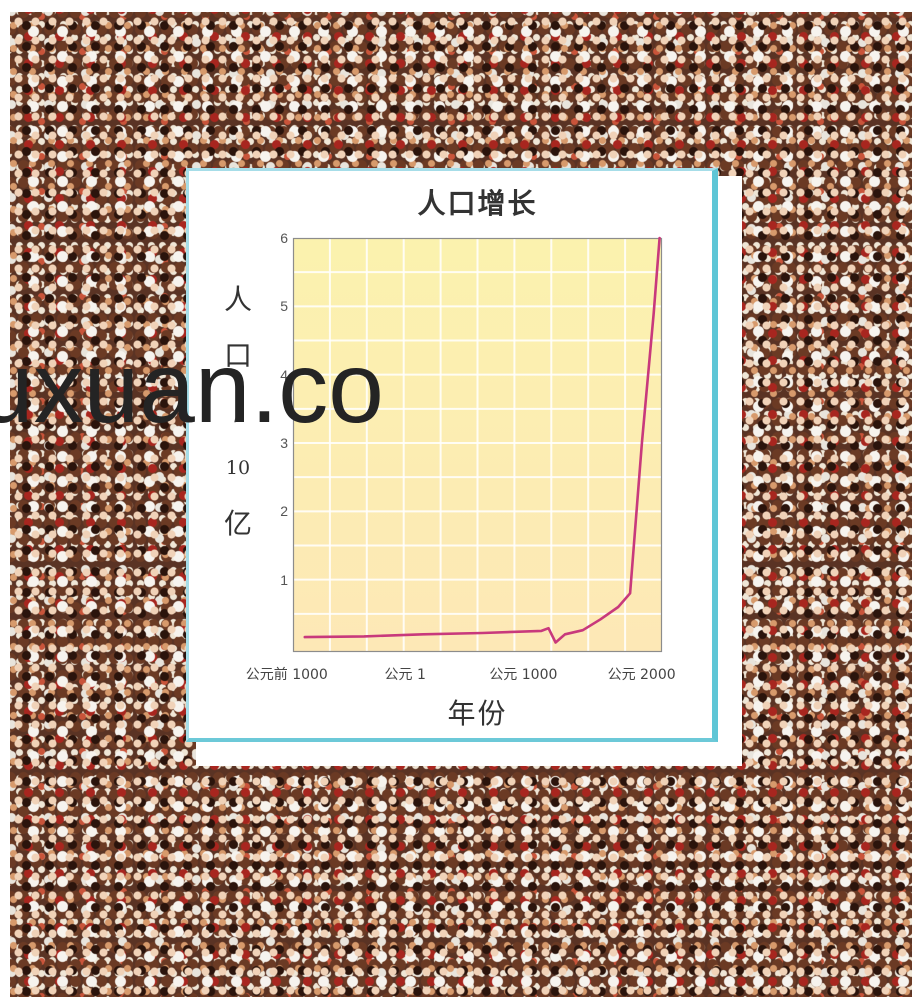  What do you see at coordinates (284, 306) in the screenshot?
I see `y-tick-label: 5` at bounding box center [284, 306].